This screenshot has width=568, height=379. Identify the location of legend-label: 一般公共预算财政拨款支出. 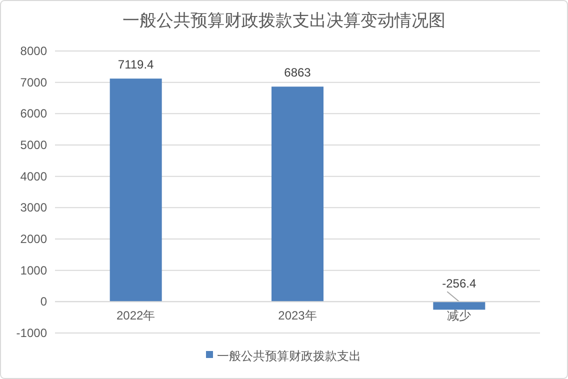
(289, 356).